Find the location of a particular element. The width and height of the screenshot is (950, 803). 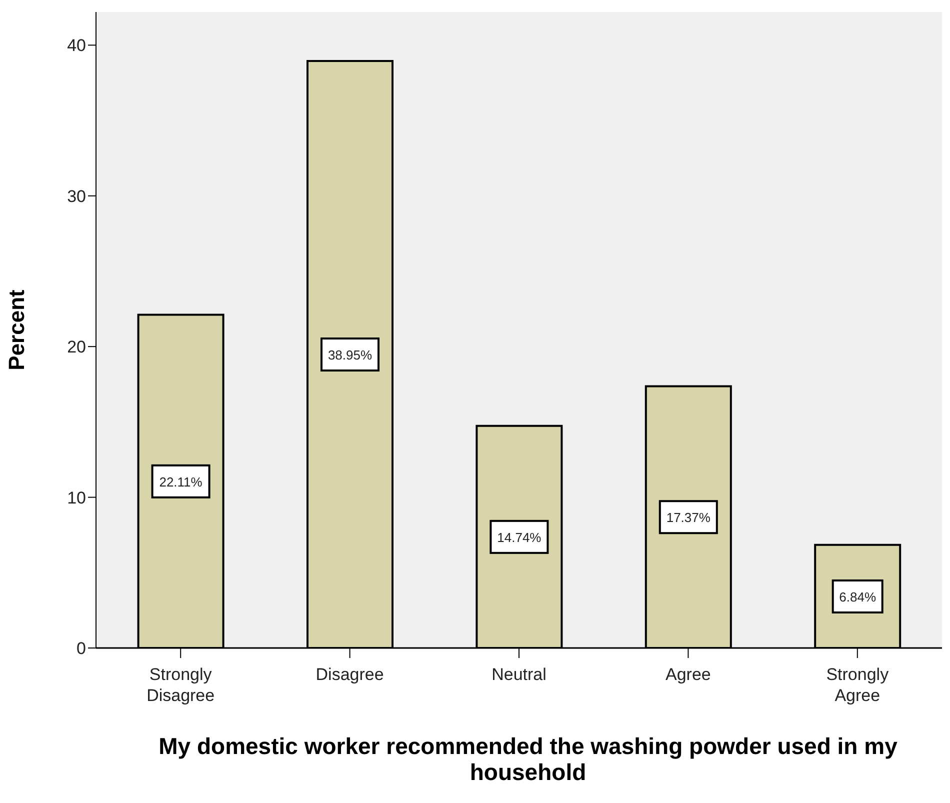

y-tick-label: 20 is located at coordinates (76, 347).